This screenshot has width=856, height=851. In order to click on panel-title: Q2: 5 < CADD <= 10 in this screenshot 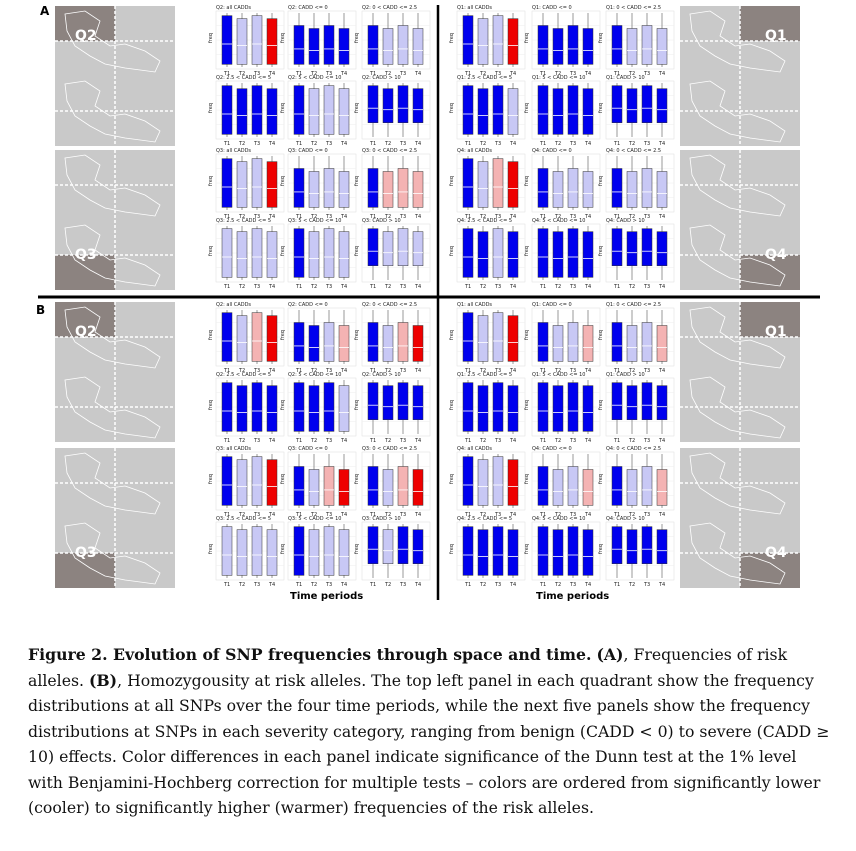, I will do `click(314, 375)`.